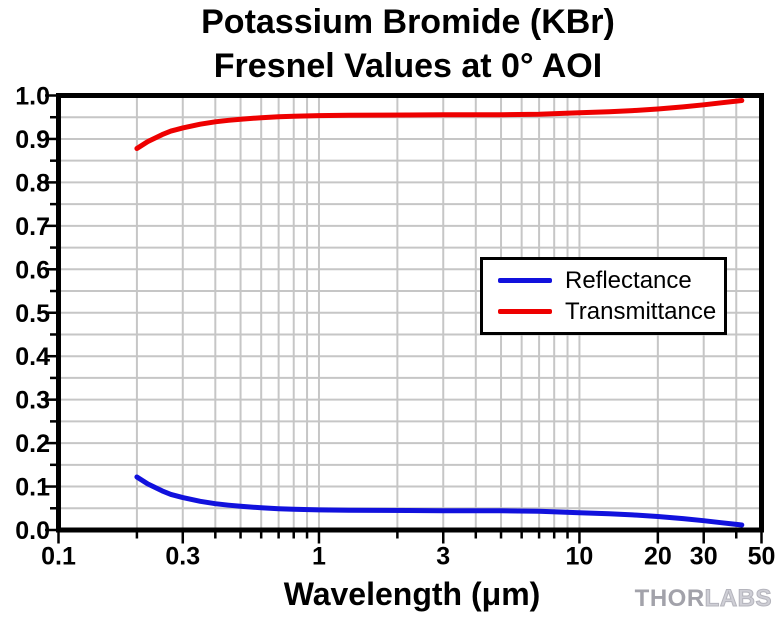  Describe the element at coordinates (762, 557) in the screenshot. I see `x-tick-label: 50` at that location.